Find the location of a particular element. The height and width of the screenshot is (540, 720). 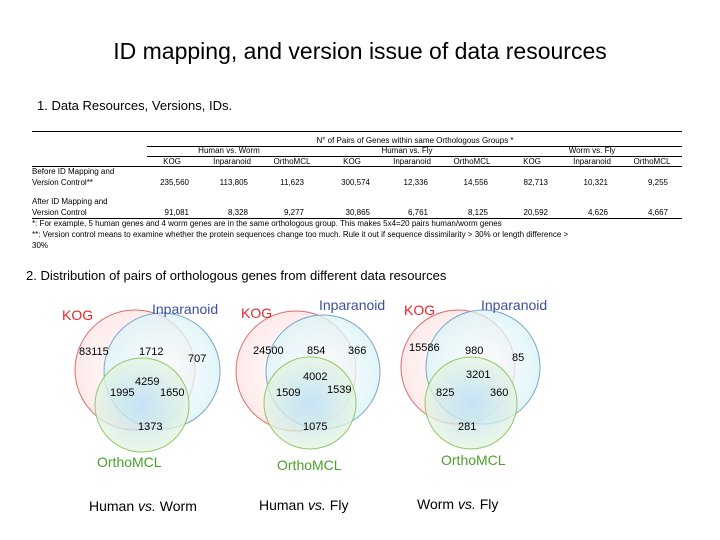

table-cell: 20,592 is located at coordinates (535, 212).